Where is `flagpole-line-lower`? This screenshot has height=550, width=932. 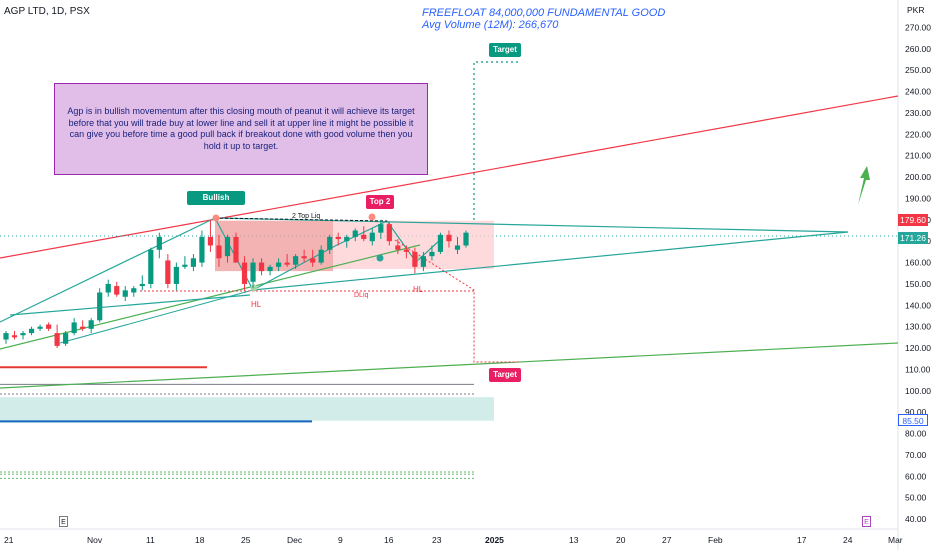
flagpole-line-lower is located at coordinates (156, 316).